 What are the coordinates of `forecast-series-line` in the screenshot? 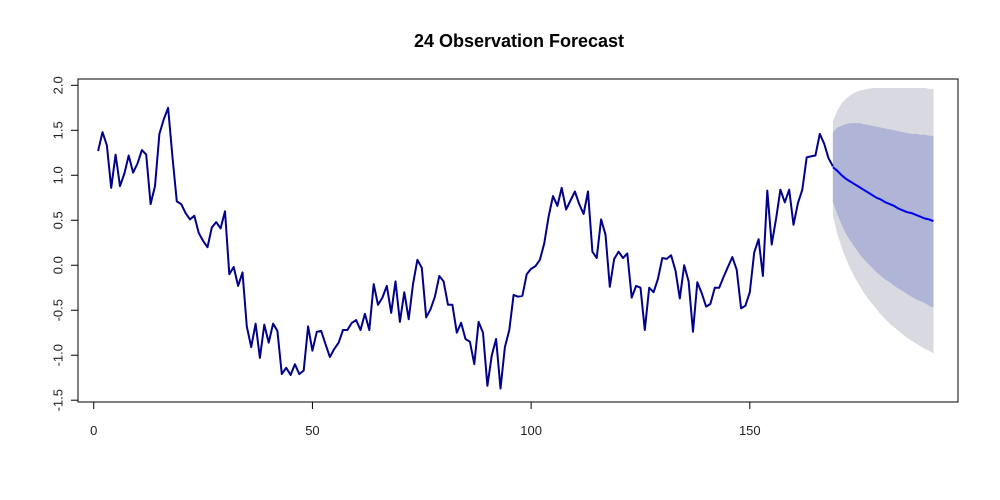 It's located at (883, 194).